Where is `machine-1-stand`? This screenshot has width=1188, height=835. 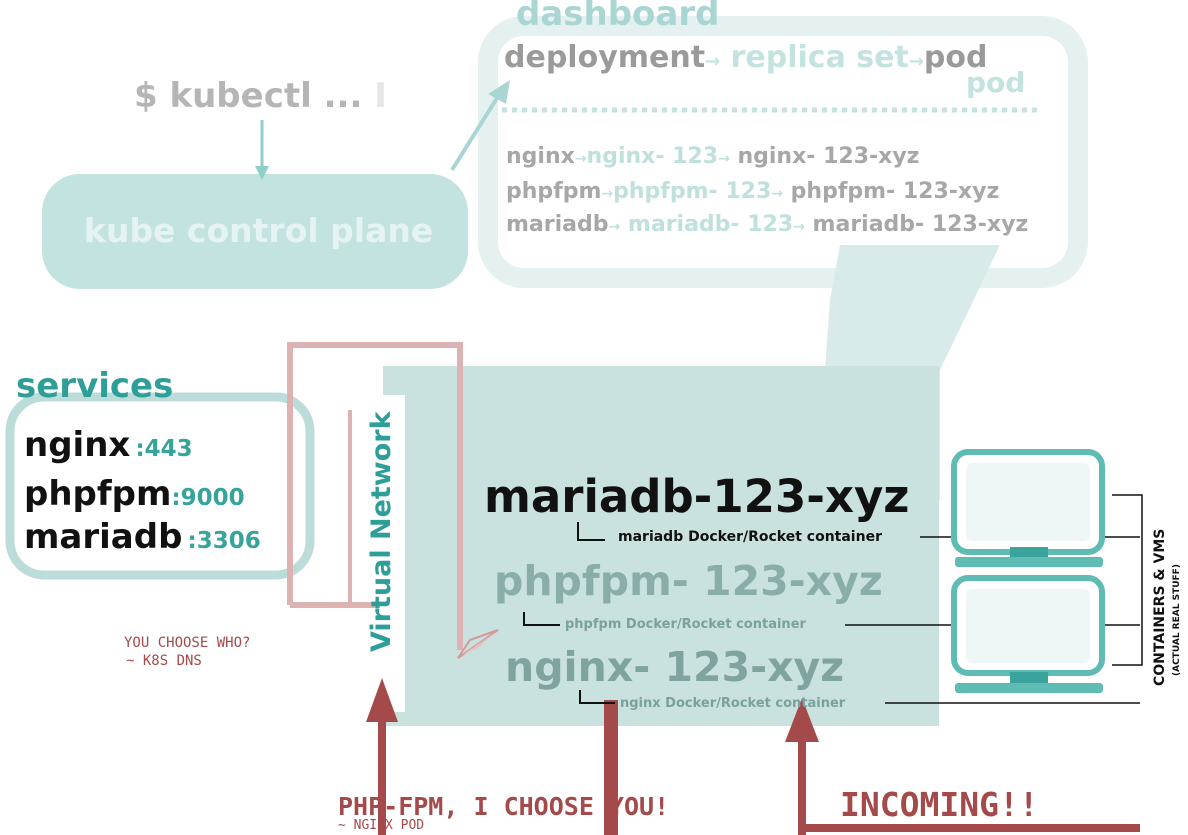
machine-1-stand is located at coordinates (1029, 553).